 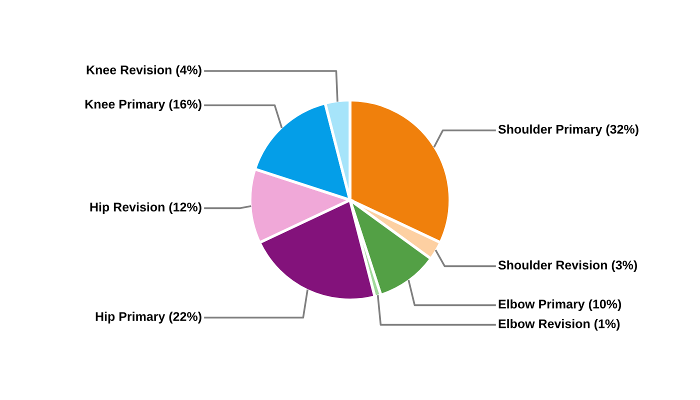 What do you see at coordinates (144, 71) in the screenshot?
I see `slice-label: Knee Revision (4%)` at bounding box center [144, 71].